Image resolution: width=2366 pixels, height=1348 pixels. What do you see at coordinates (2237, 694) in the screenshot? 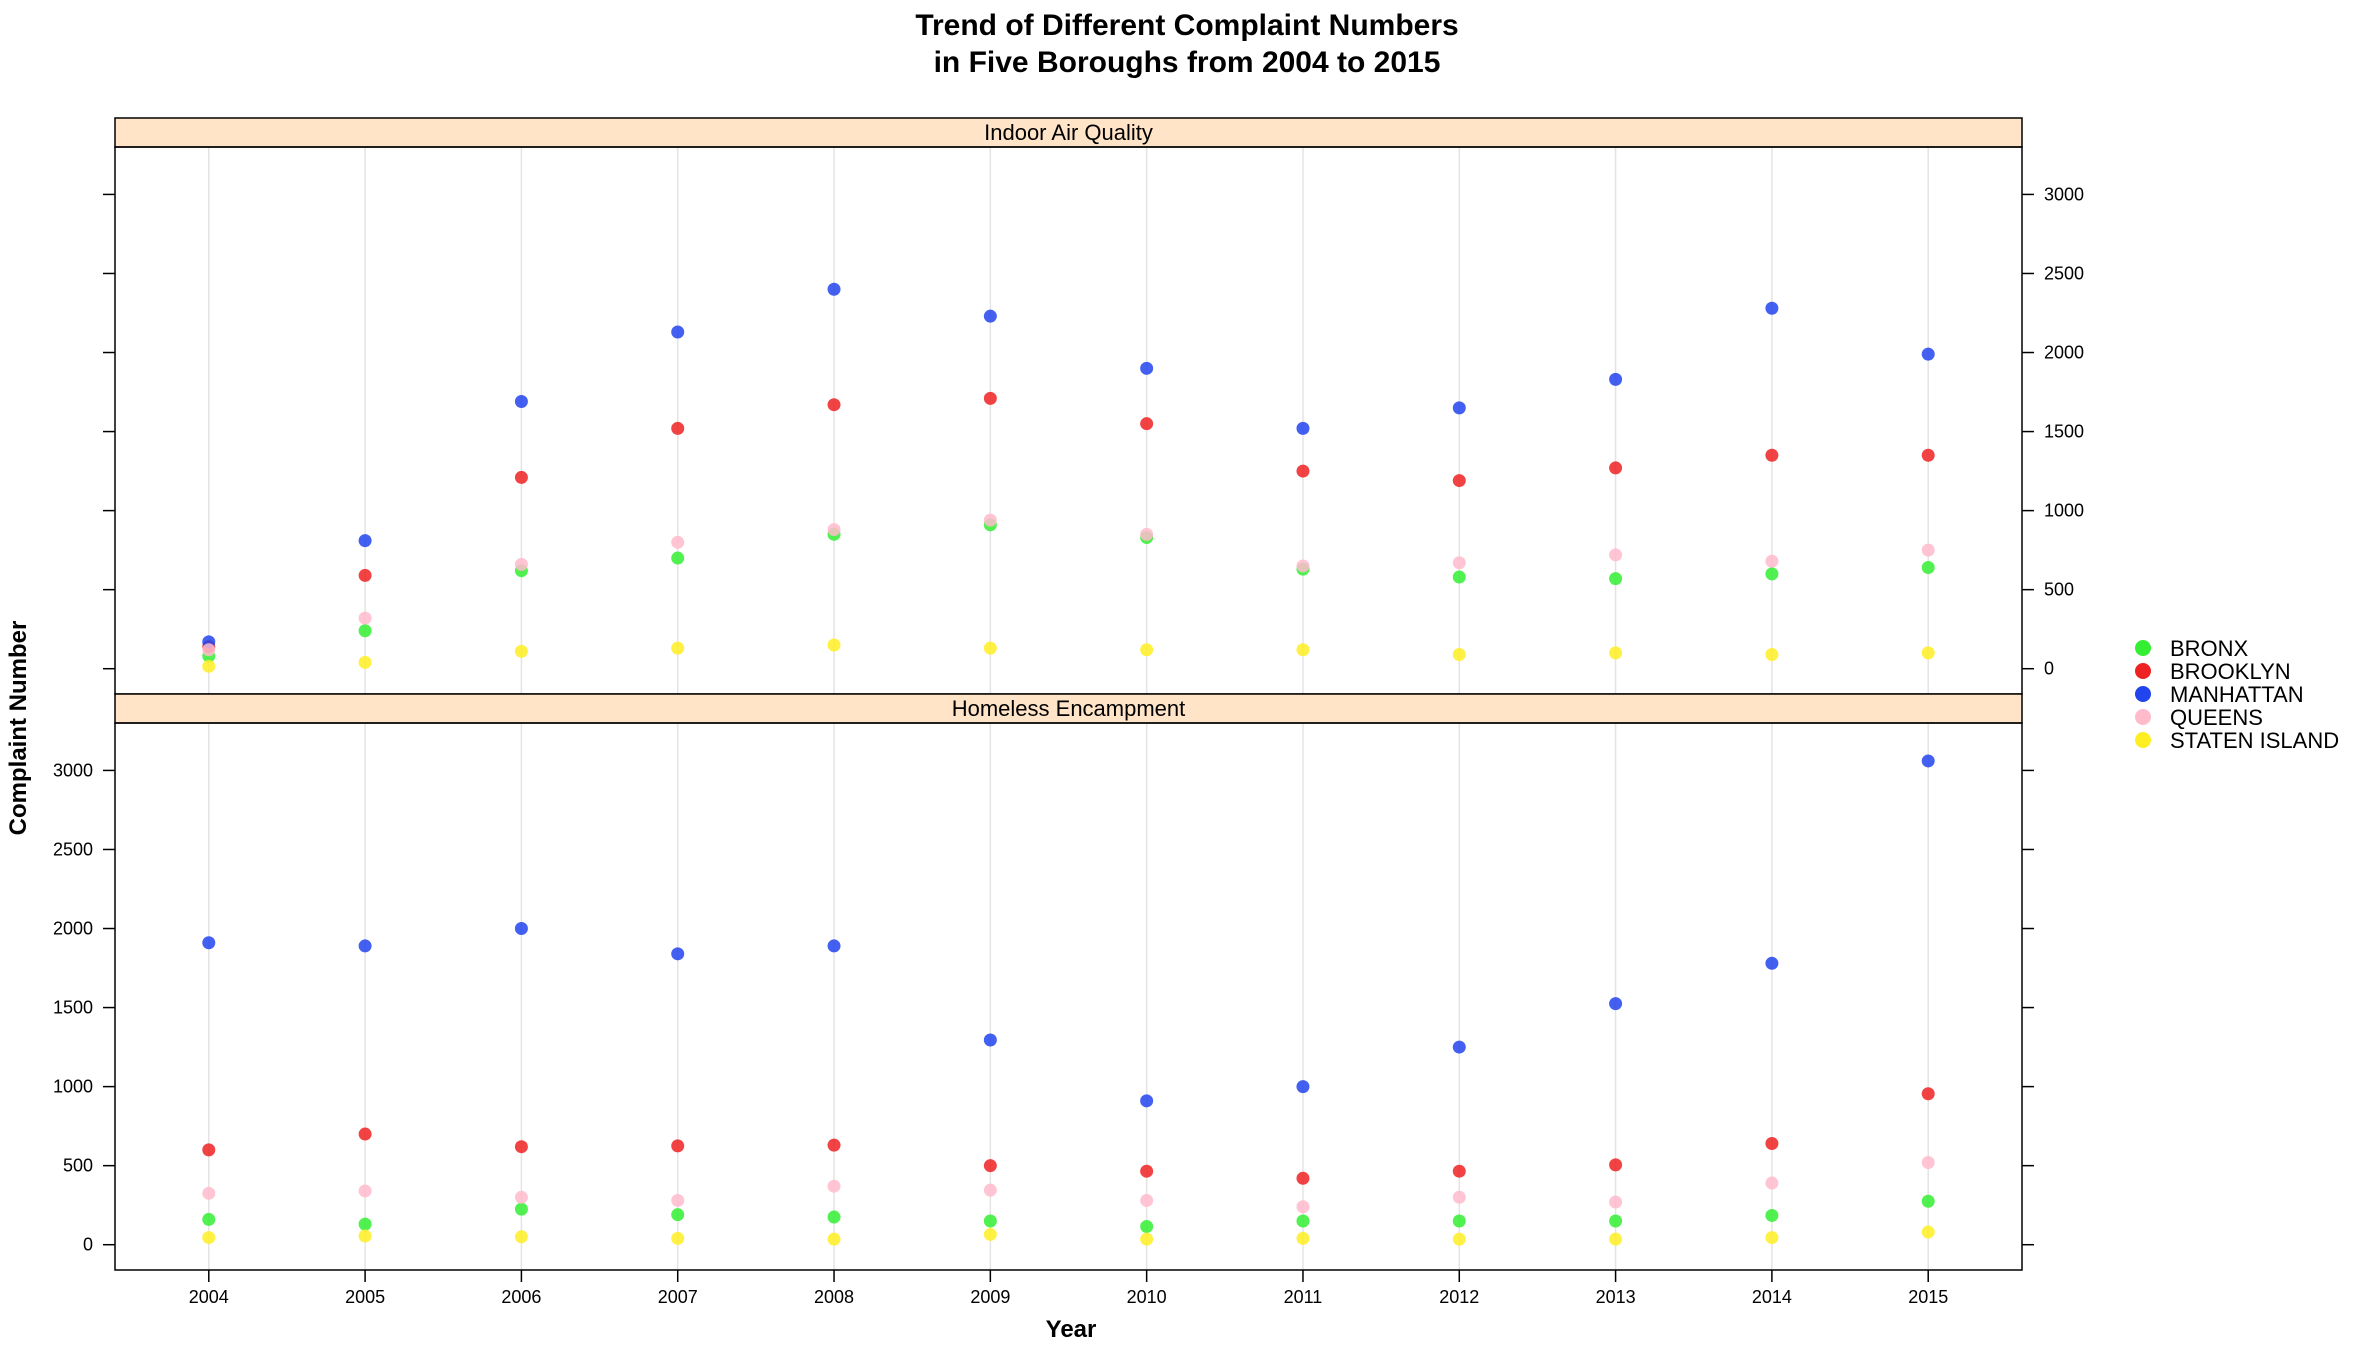
I see `legend-label: MANHATTAN` at bounding box center [2237, 694].